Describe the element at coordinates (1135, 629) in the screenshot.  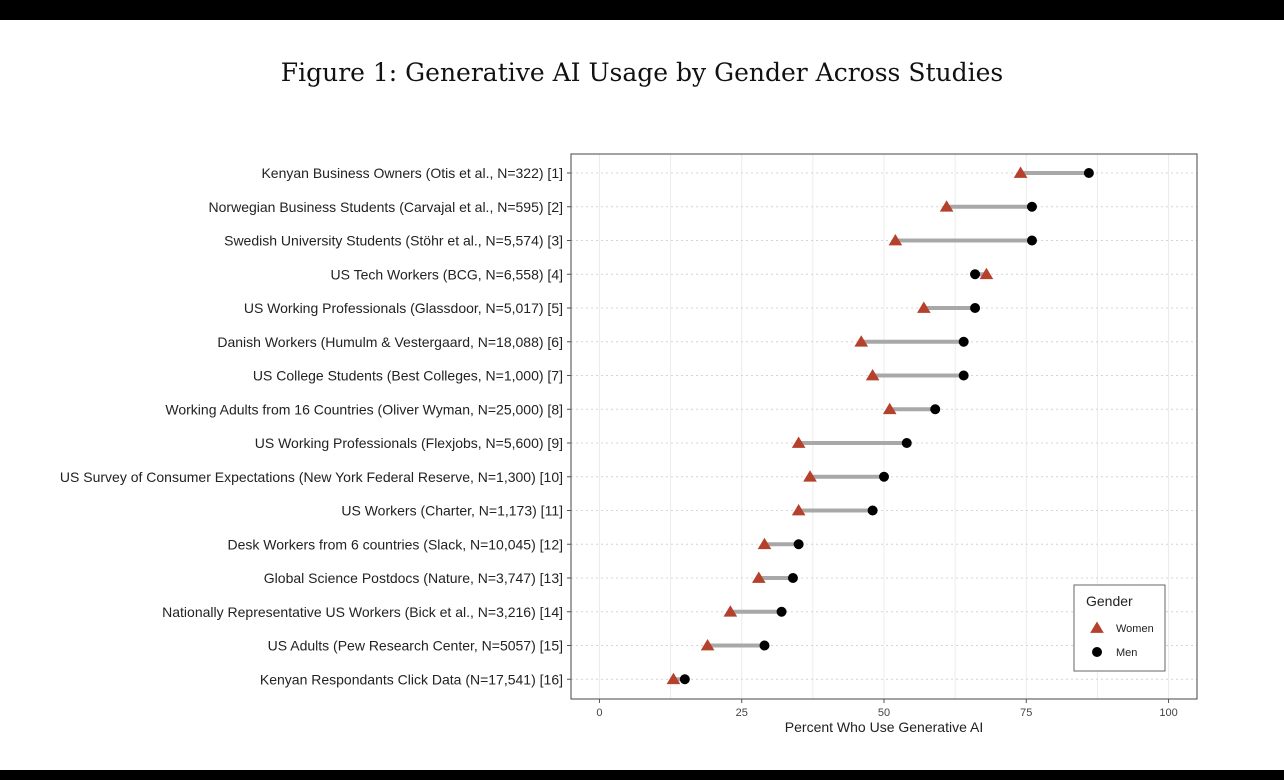
I see `legend-label: Women` at that location.